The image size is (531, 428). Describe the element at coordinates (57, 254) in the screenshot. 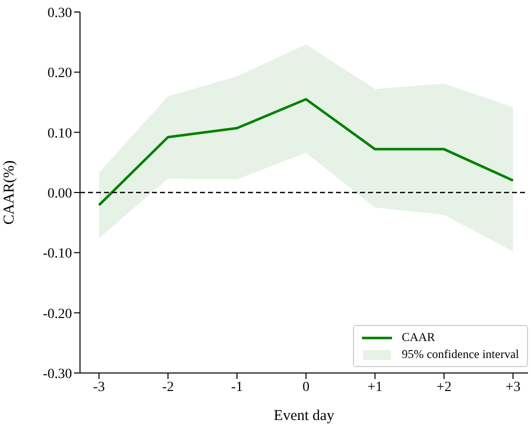

I see `y-tick-label: -0.10` at that location.